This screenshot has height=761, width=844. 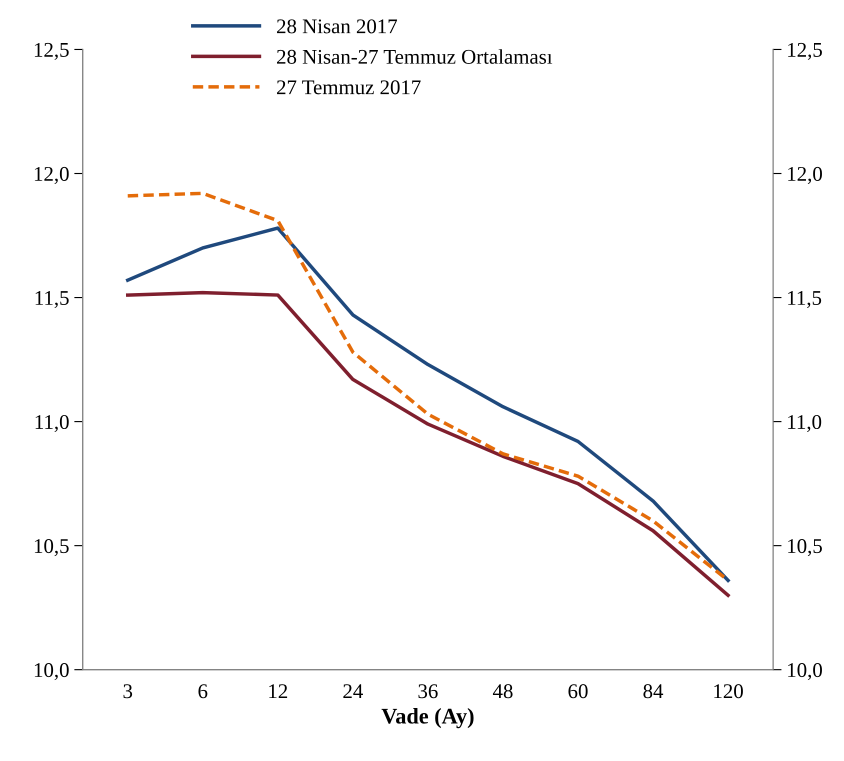 What do you see at coordinates (51, 671) in the screenshot?
I see `y-tick-label: 10,0` at bounding box center [51, 671].